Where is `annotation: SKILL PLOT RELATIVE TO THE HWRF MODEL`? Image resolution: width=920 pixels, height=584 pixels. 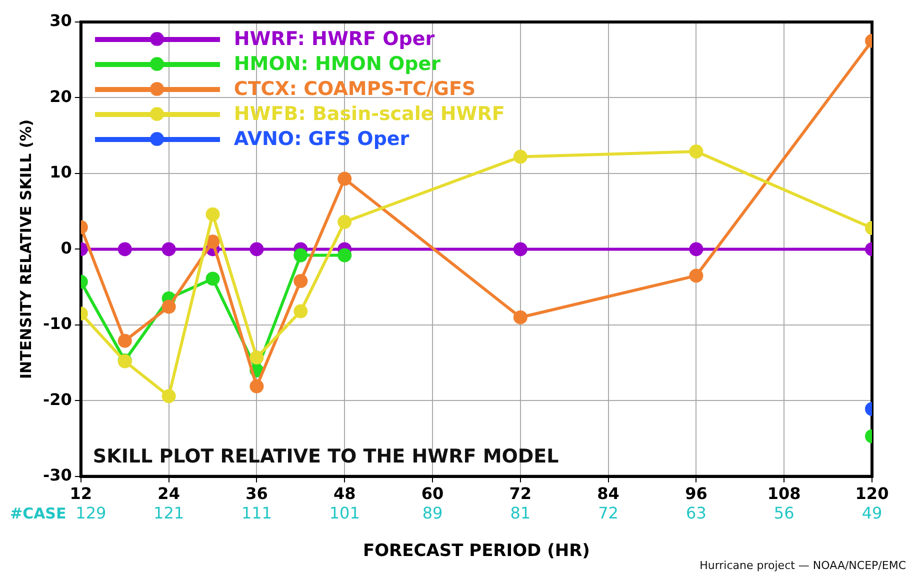
annotation: SKILL PLOT RELATIVE TO THE HWRF MODEL is located at coordinates (325, 456).